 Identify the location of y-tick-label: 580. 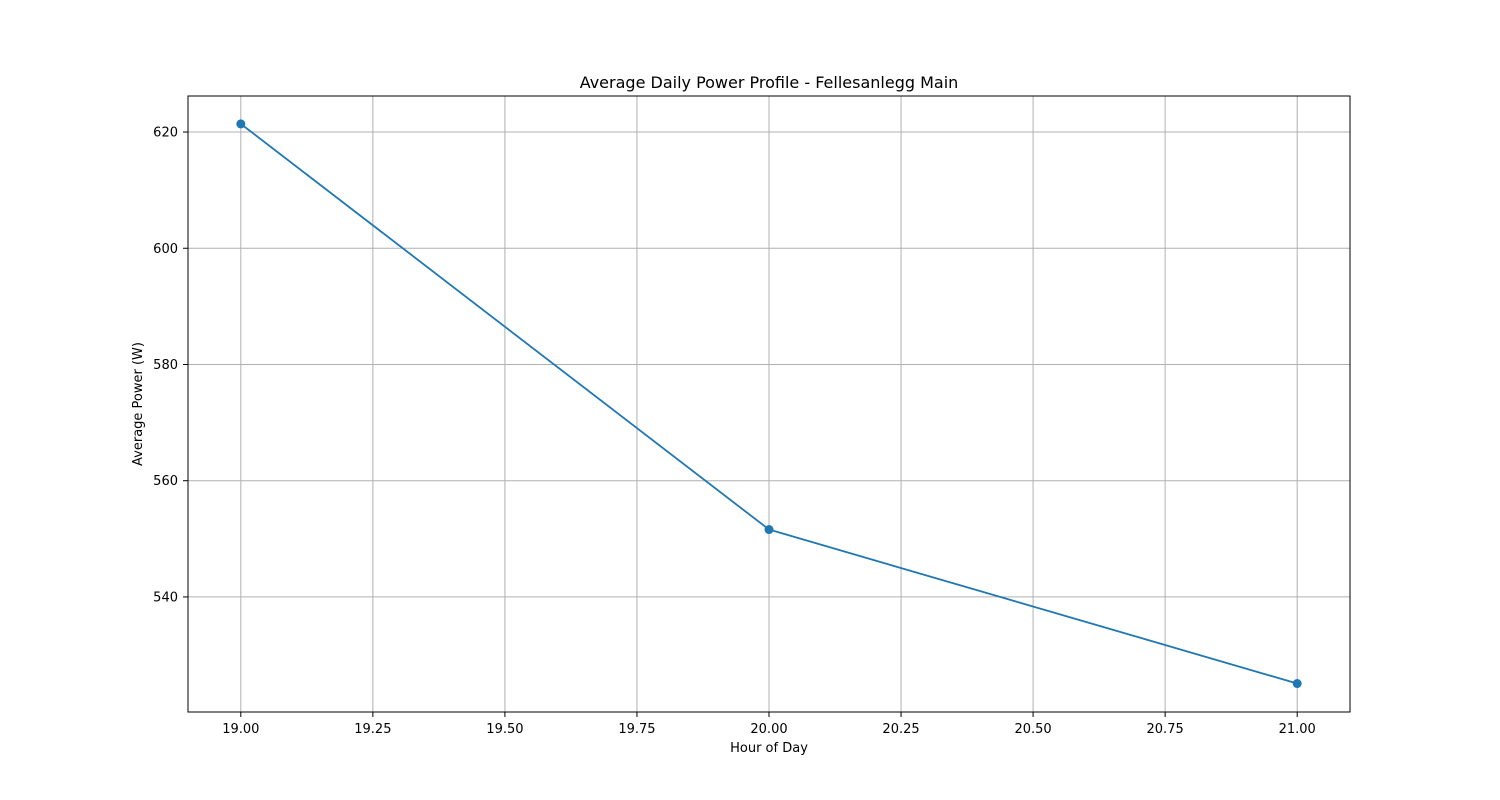
(165, 365).